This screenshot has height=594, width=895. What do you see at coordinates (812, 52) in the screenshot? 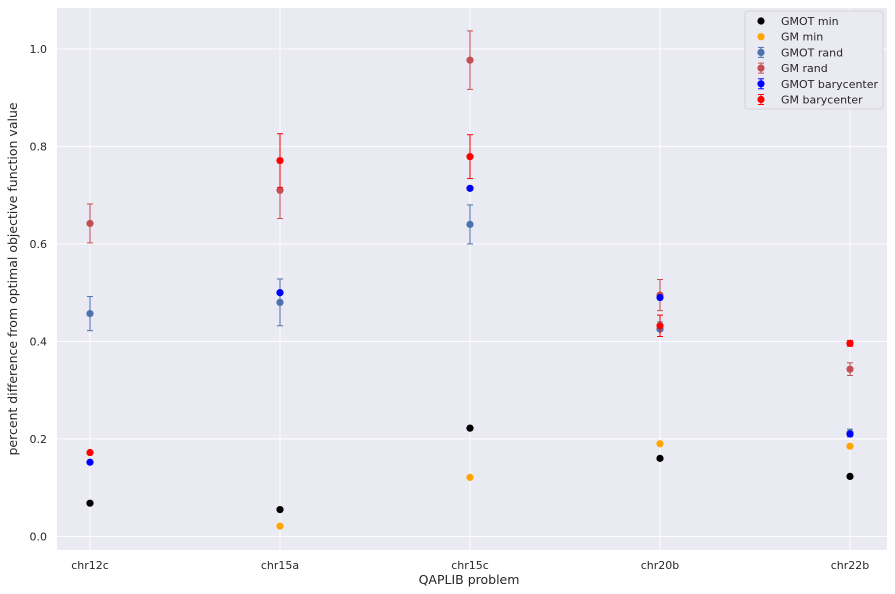
I see `legend-label: GMOT rand` at bounding box center [812, 52].